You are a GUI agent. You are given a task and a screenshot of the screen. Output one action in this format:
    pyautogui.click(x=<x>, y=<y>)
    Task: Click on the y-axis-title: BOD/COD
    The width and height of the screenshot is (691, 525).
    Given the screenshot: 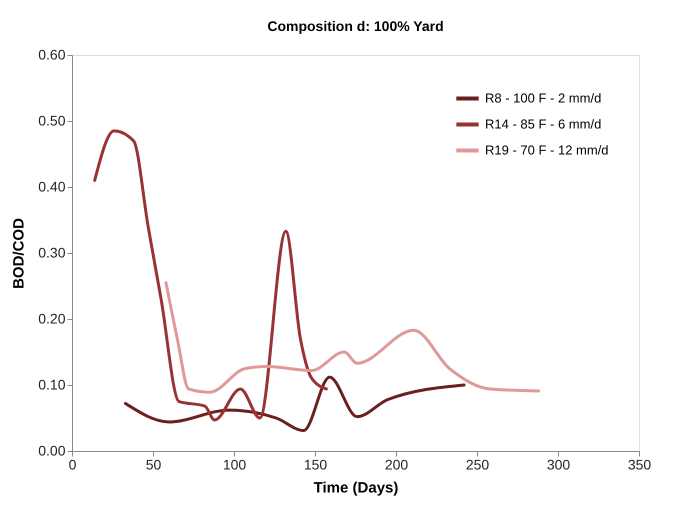 What is the action you would take?
    pyautogui.click(x=19, y=253)
    